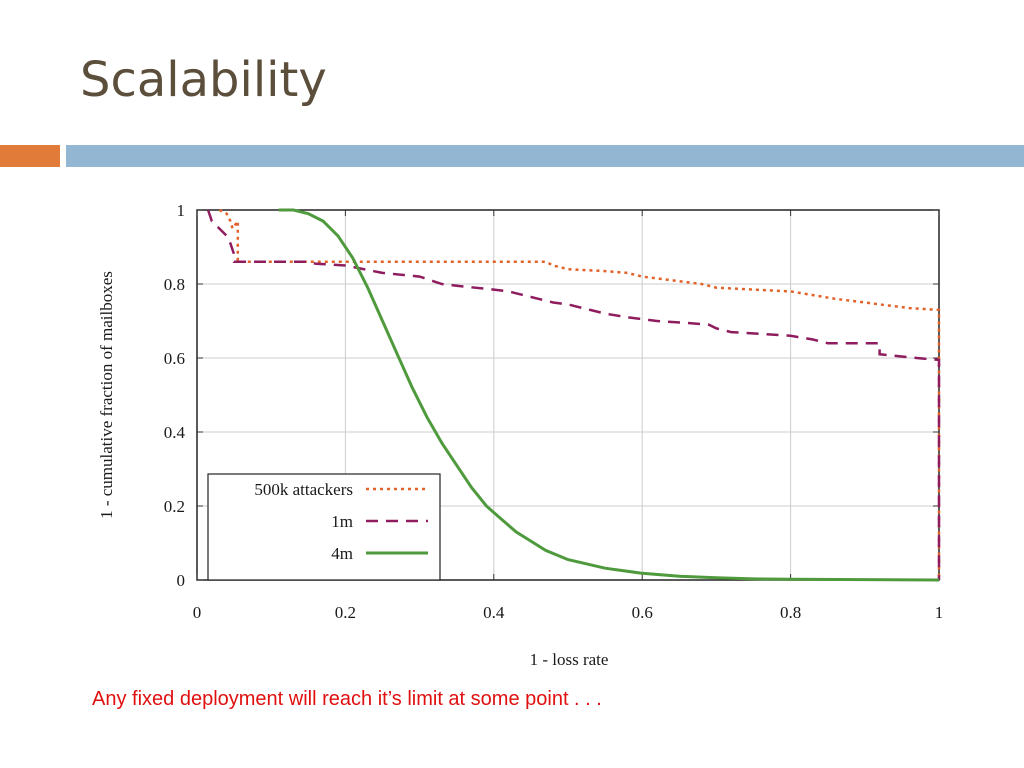  What do you see at coordinates (203, 80) in the screenshot?
I see `slide-title: Scalability` at bounding box center [203, 80].